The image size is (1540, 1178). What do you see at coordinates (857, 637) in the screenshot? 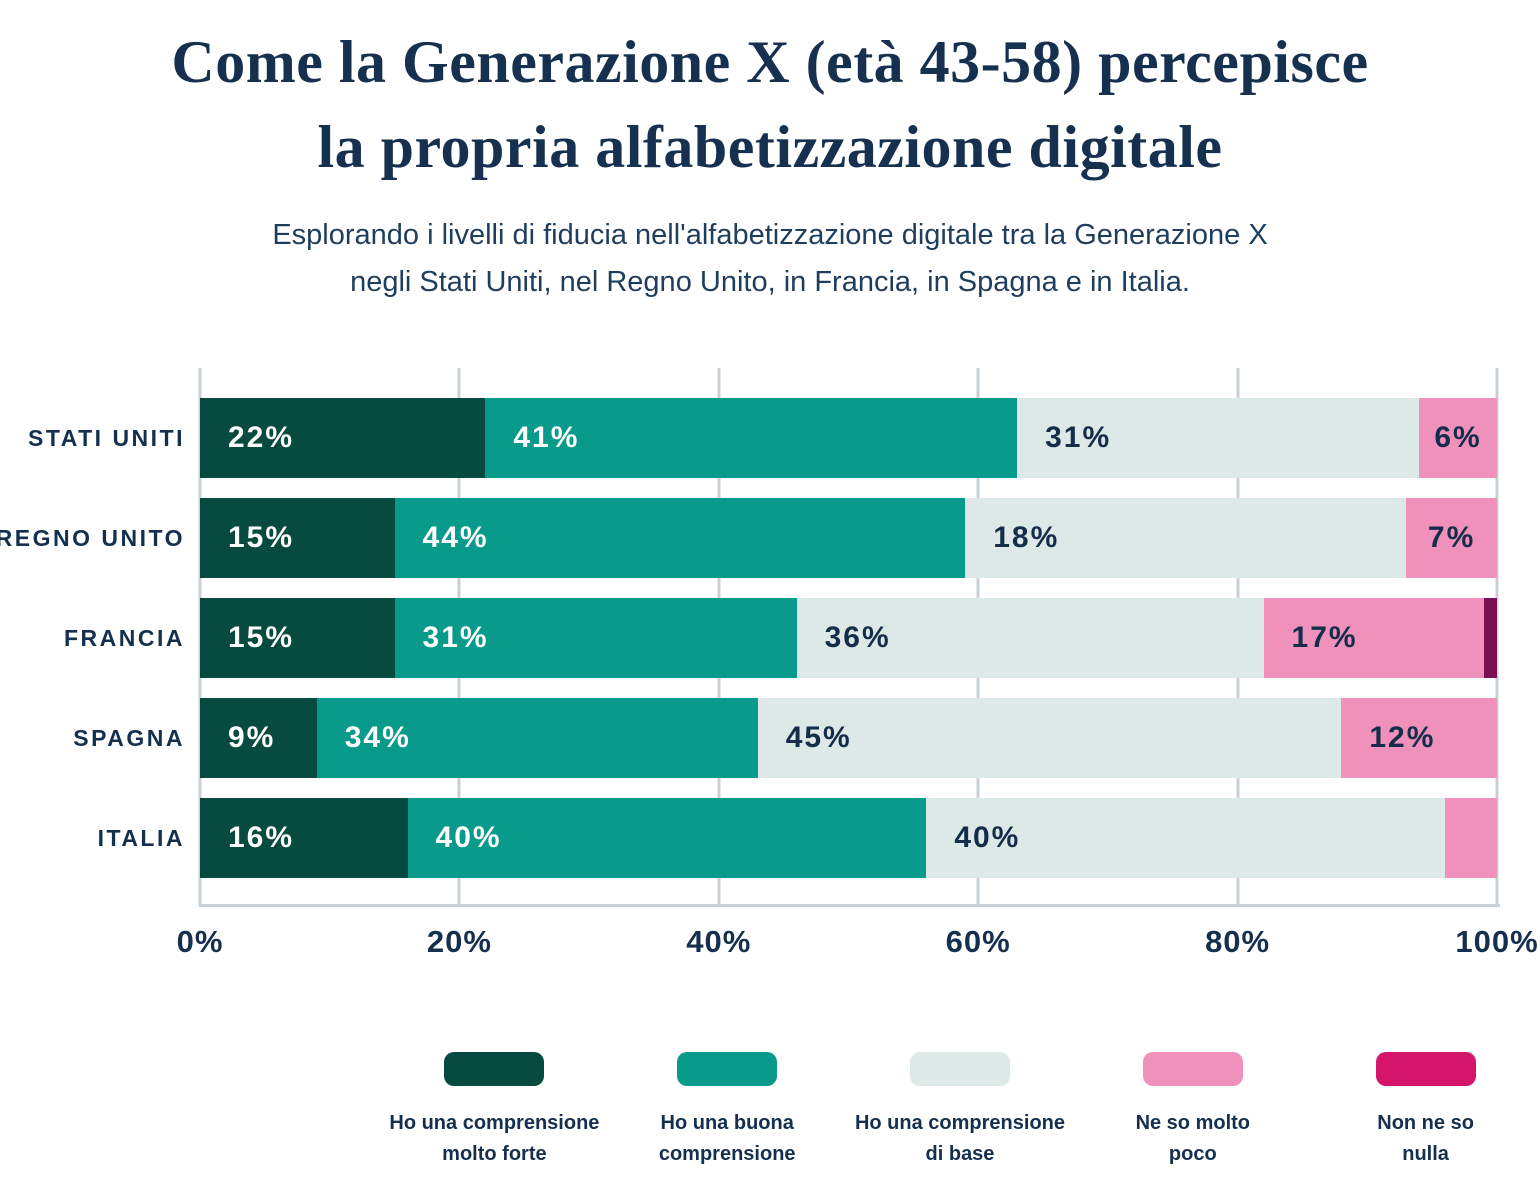
I see `bar-segment-label: 36%` at bounding box center [857, 637].